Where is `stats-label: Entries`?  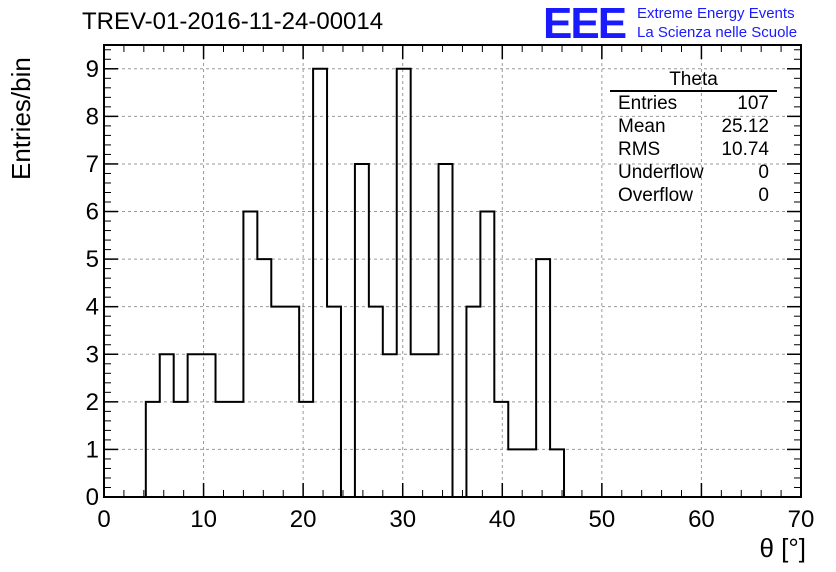 stats-label: Entries is located at coordinates (648, 103).